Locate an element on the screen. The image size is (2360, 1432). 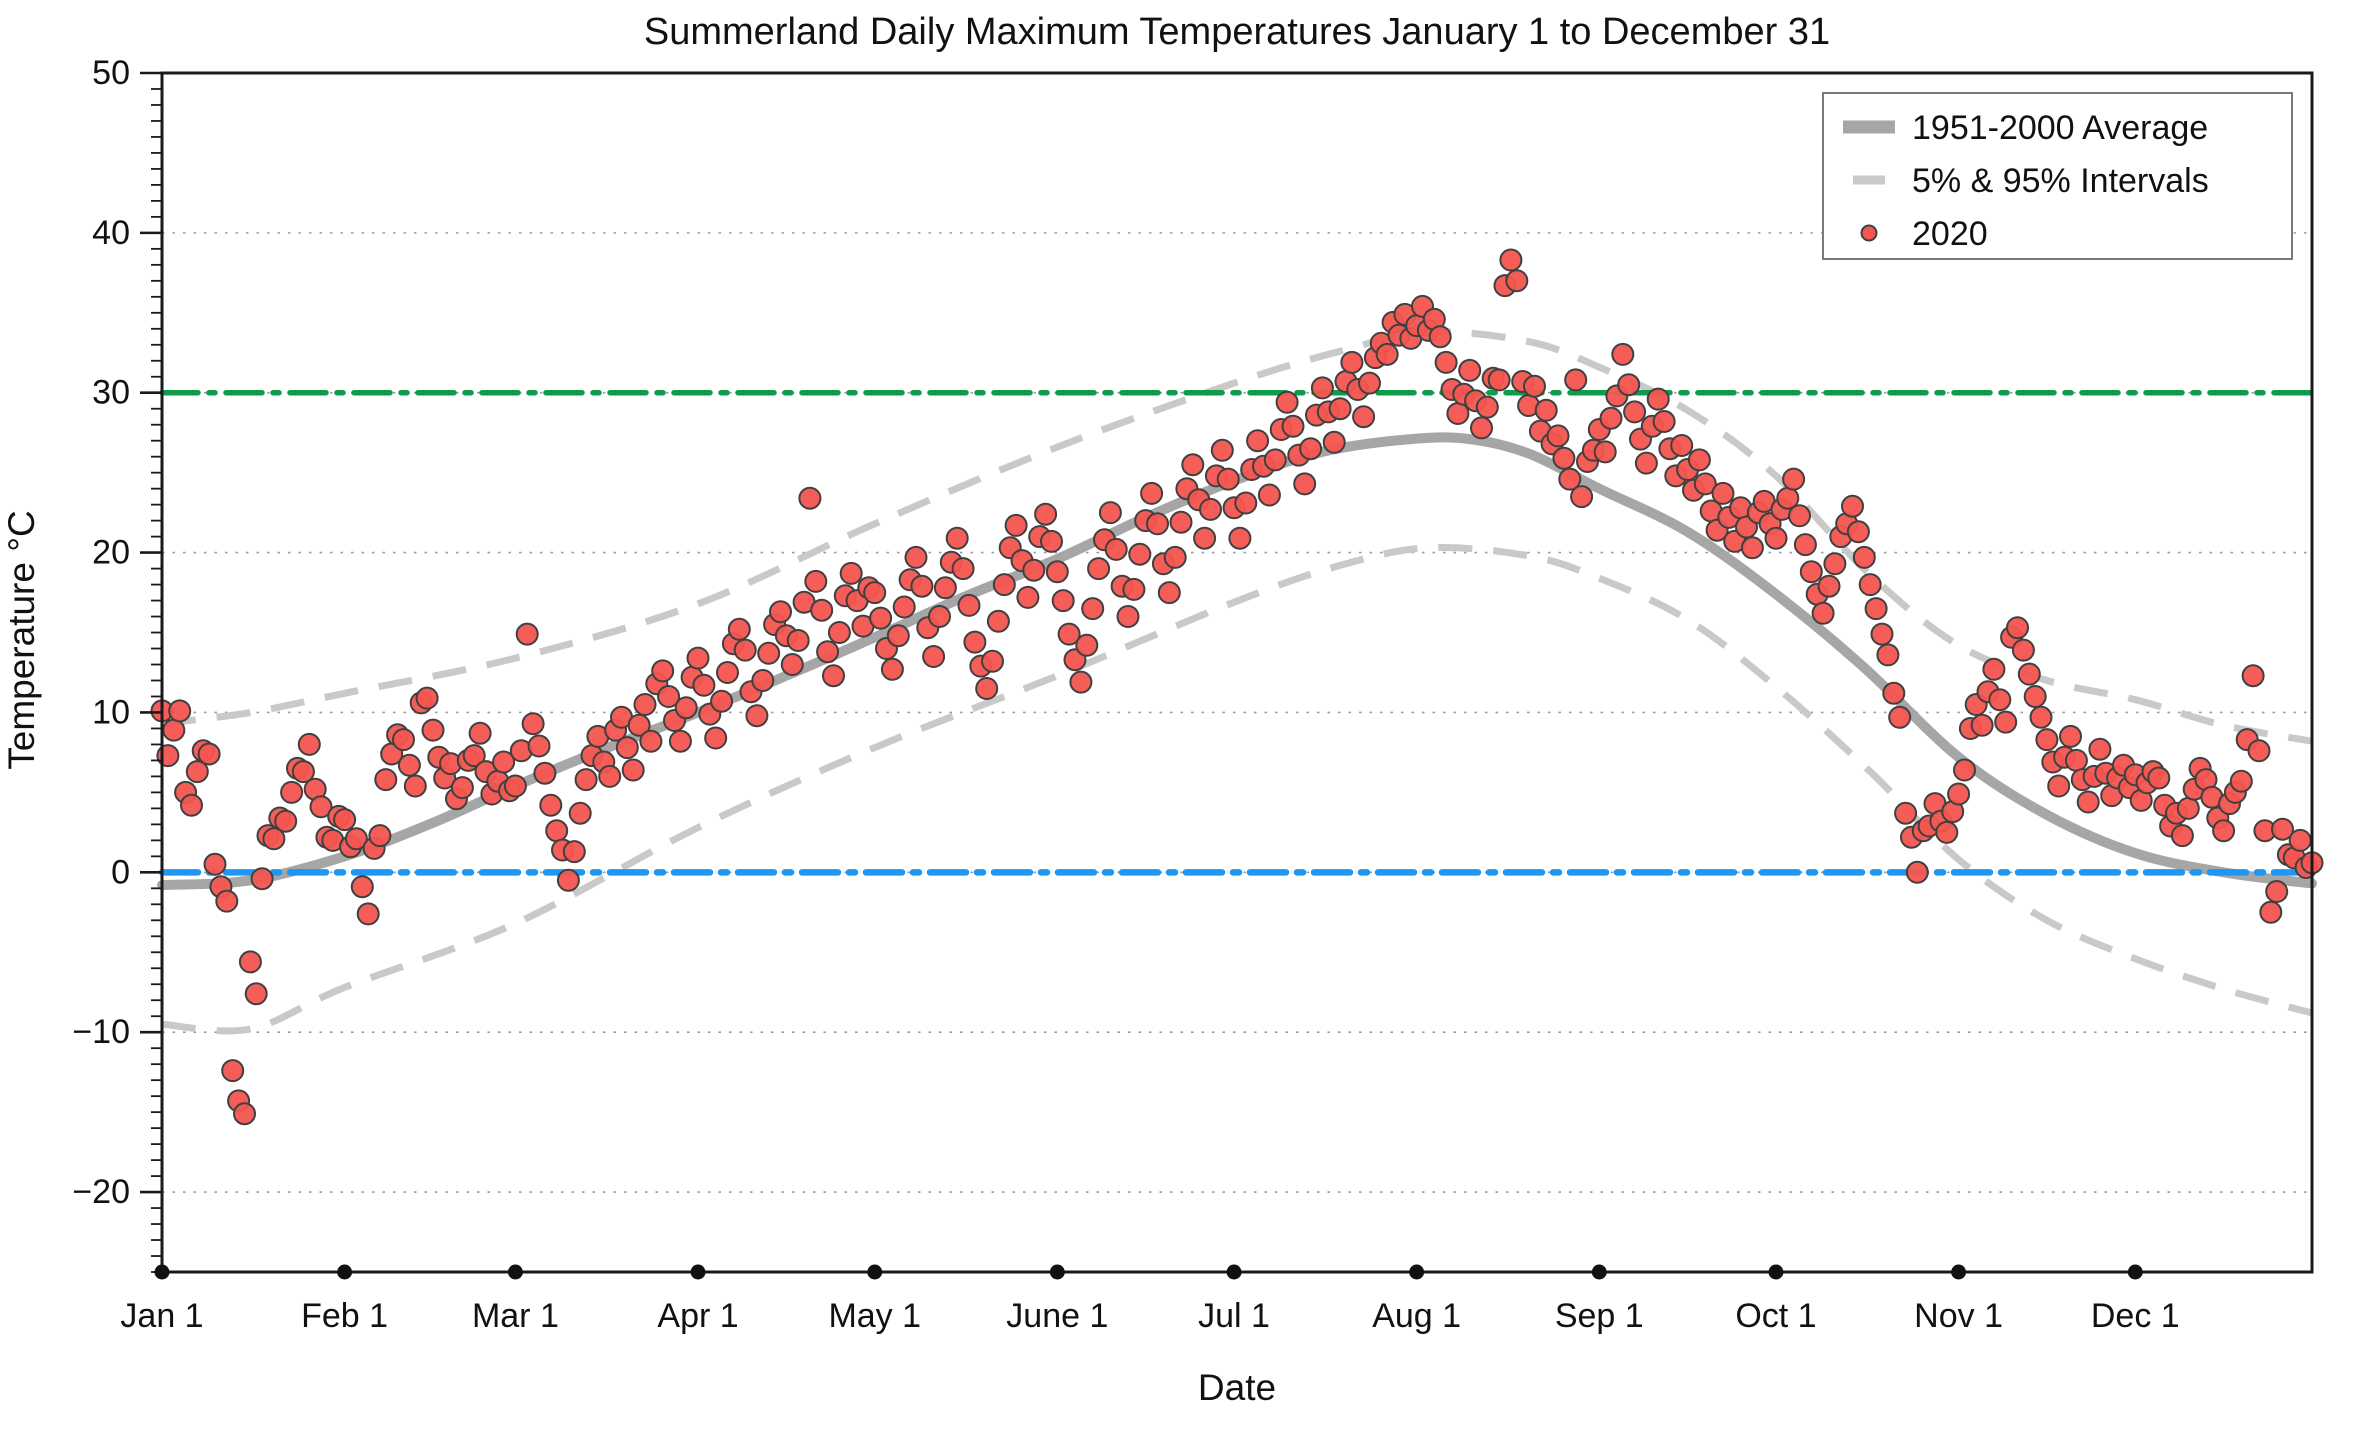
legend-swatch-2020-dot is located at coordinates (1869, 233).